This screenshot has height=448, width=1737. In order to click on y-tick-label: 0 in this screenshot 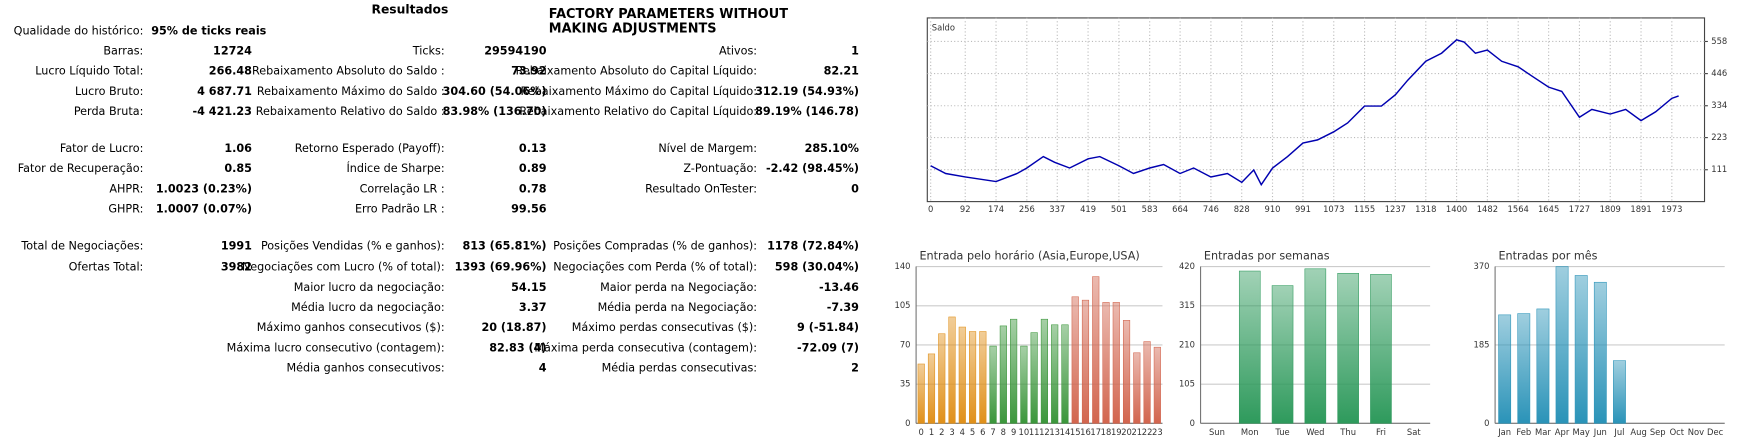, I will do `click(907, 423)`.